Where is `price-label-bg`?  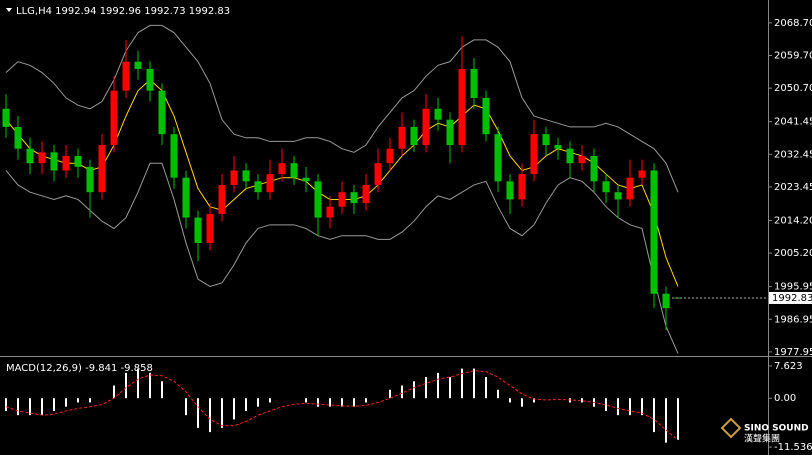 price-label-bg is located at coordinates (790, 297).